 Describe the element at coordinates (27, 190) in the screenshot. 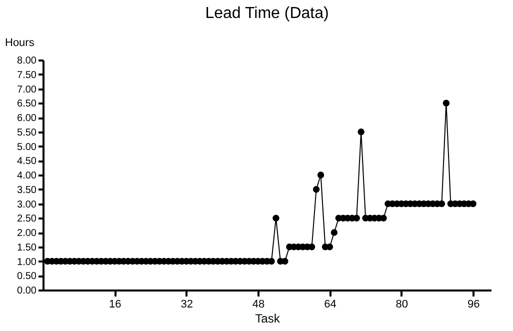

I see `y-tick-label: 3.50` at that location.